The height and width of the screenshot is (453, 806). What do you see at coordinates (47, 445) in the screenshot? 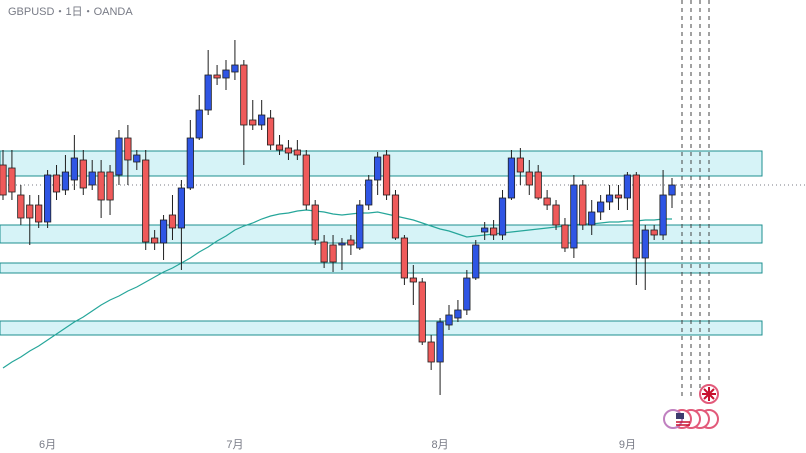
I see `x-tick-label: 6月` at bounding box center [47, 445].